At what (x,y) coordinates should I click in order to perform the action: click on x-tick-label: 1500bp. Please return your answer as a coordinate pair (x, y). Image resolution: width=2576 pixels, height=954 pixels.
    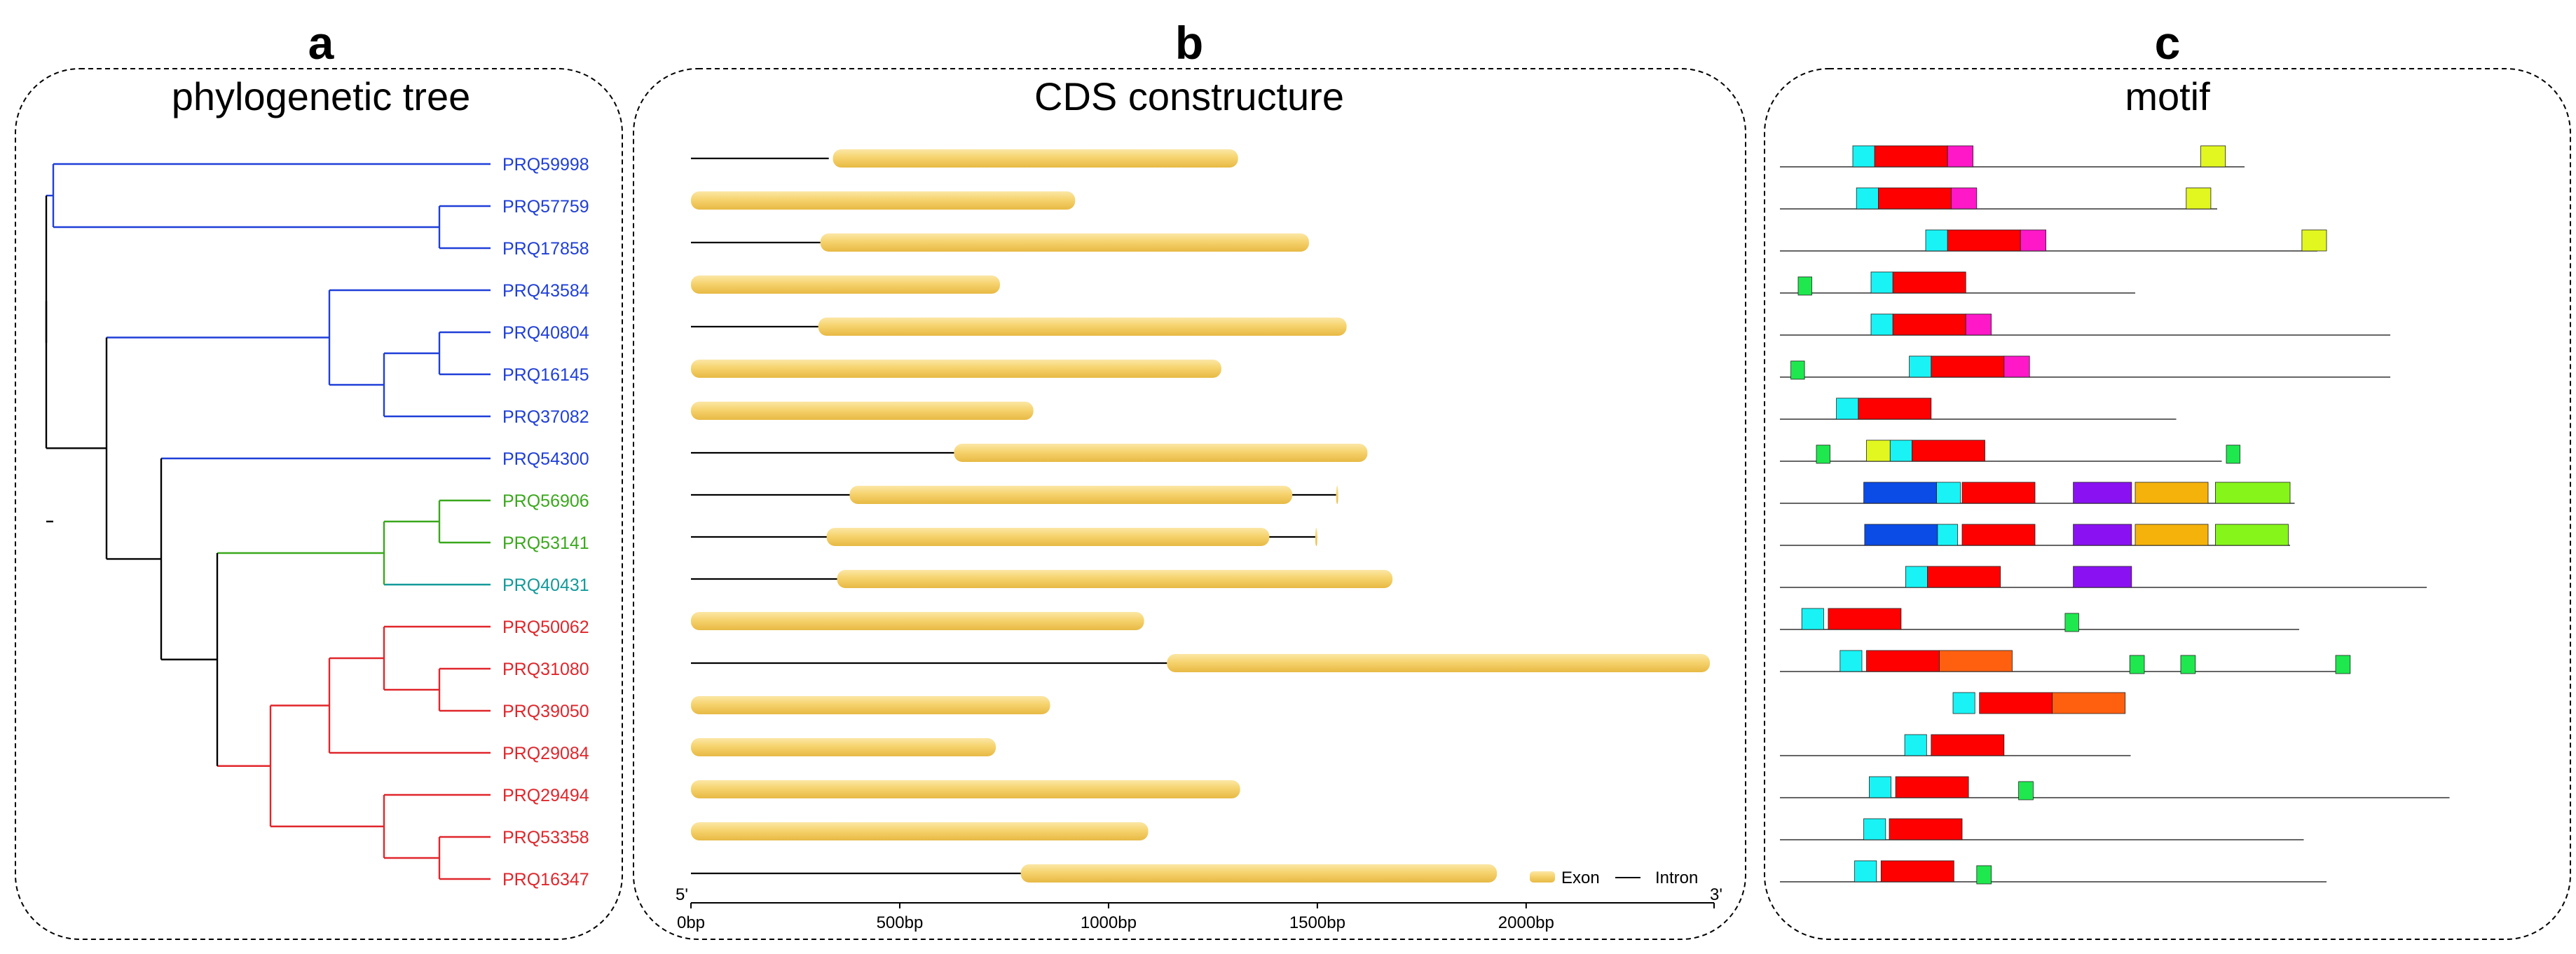
    Looking at the image, I should click on (1317, 922).